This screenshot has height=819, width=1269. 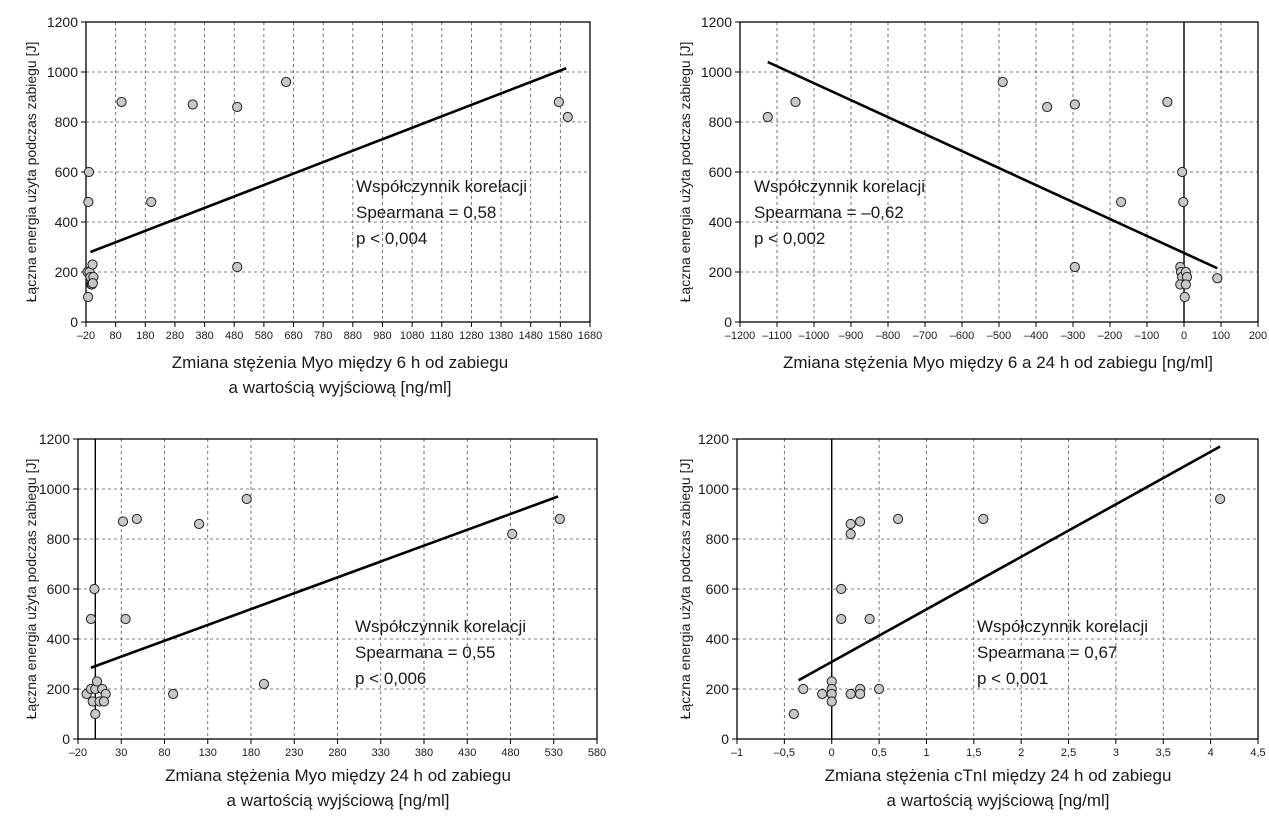 I want to click on chart-3-annotation-line: p < 0,006, so click(x=390, y=678).